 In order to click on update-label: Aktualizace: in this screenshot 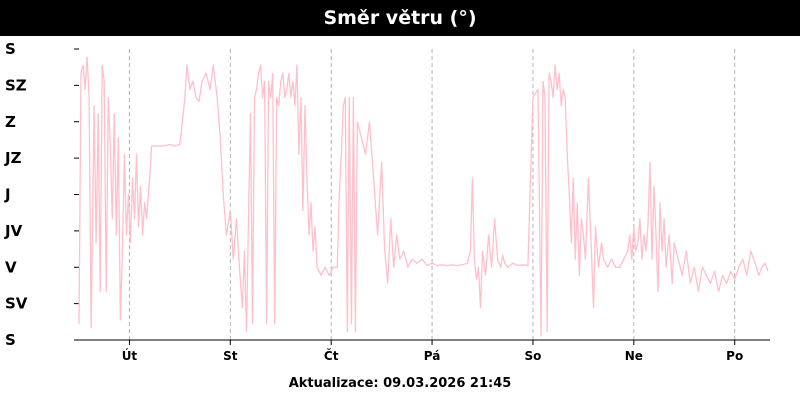, I will do `click(333, 383)`.